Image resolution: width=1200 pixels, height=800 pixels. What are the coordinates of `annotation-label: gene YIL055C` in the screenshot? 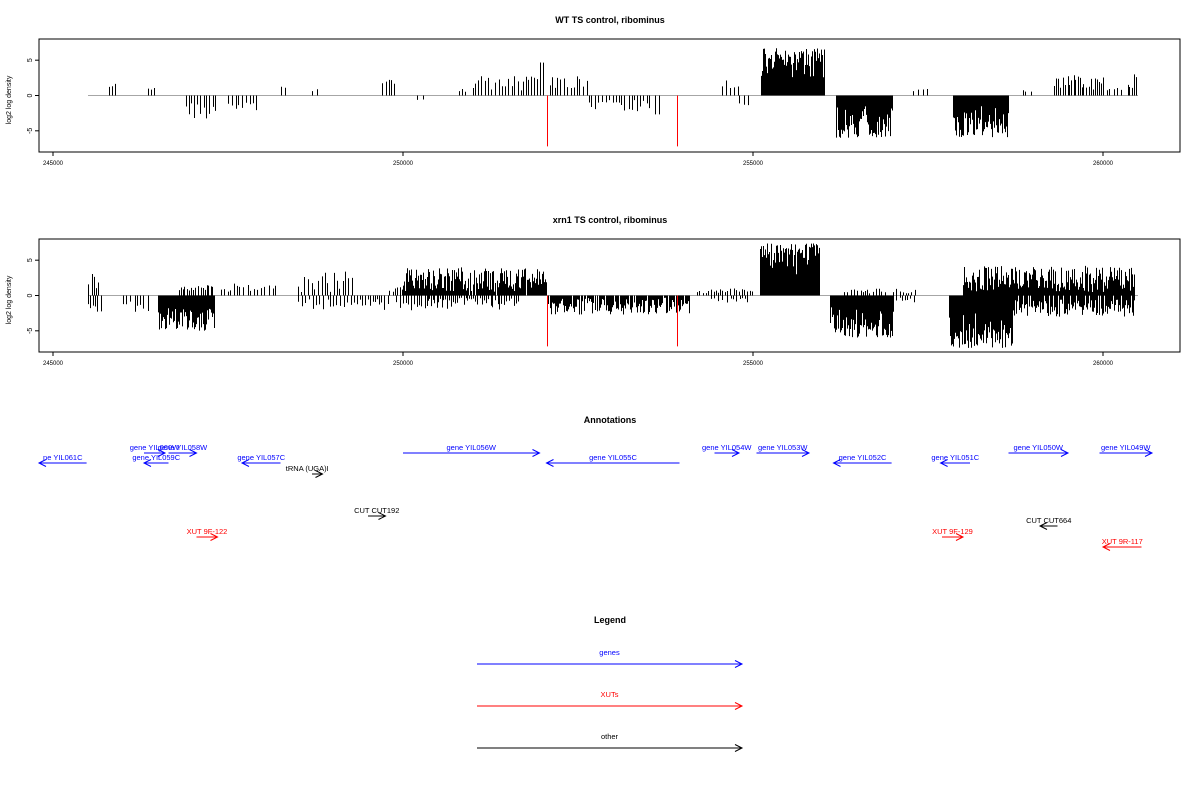 It's located at (613, 457).